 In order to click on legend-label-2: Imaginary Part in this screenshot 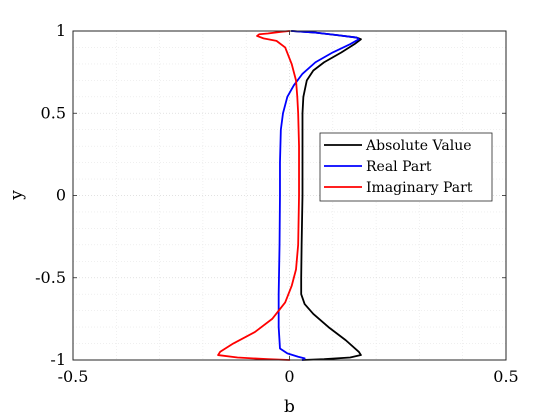, I will do `click(419, 188)`.